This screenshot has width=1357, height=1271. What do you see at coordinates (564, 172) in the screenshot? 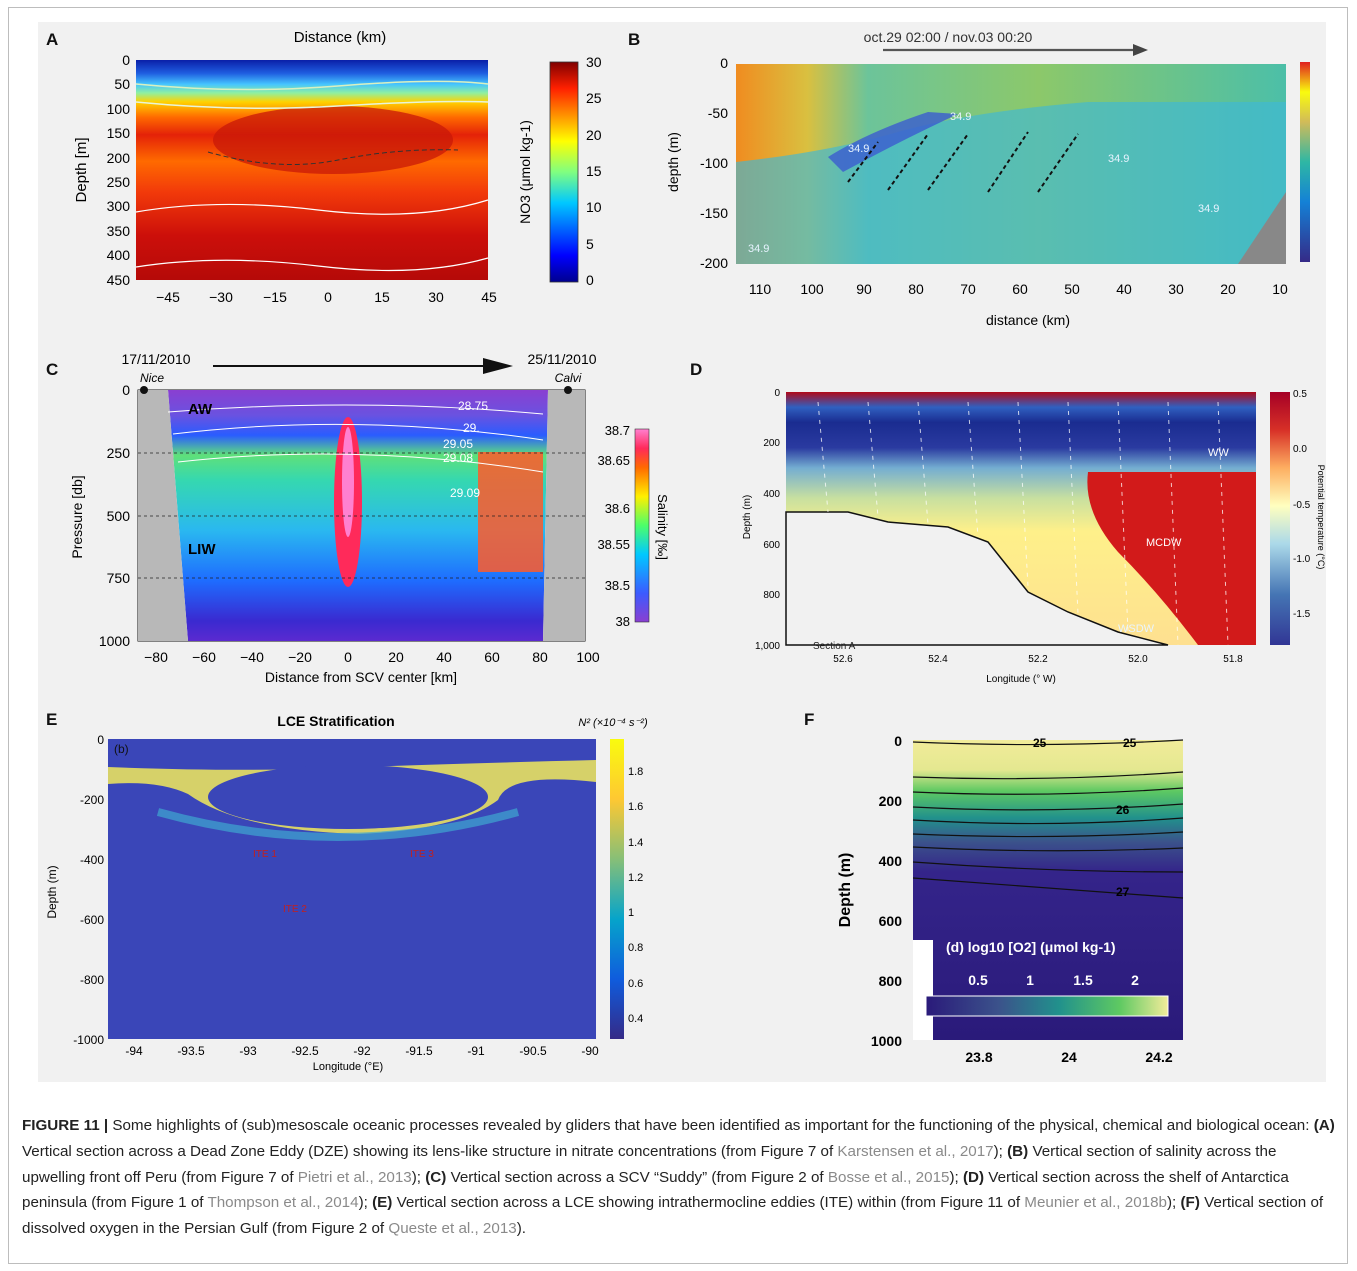
I see `panel-a-colorbar` at bounding box center [564, 172].